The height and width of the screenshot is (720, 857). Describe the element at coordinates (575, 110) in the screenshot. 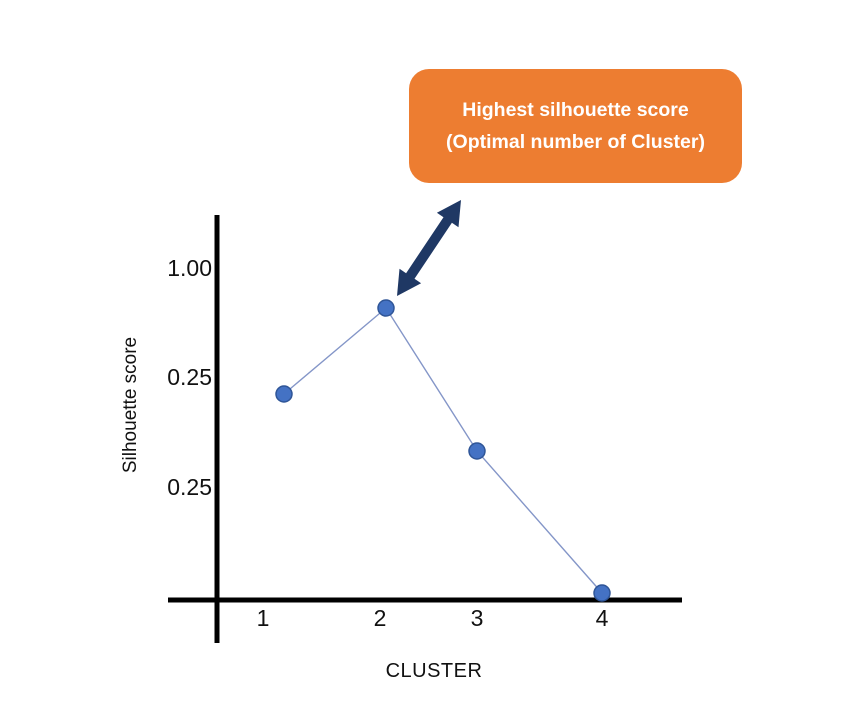

I see `callout-line-1: Highest silhouette score` at that location.